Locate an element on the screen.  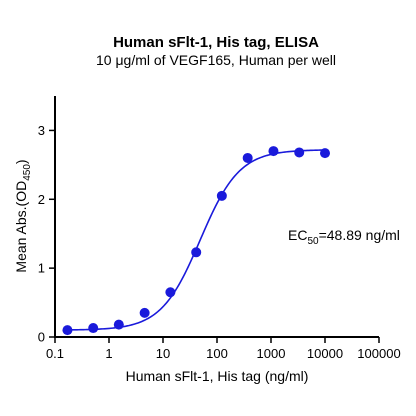
y-axis-label-main: Mean Abs.(OD is located at coordinates (21, 227).